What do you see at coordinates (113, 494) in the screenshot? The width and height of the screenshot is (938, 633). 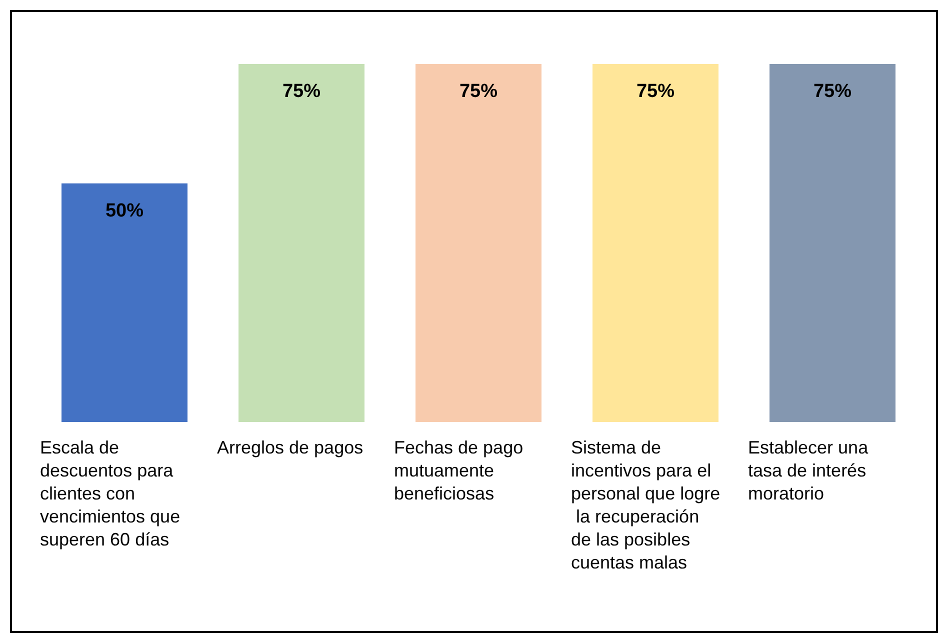 I see `x-tick-label: Escala de descuentos para clientes con vencimientos que superen 60 días` at bounding box center [113, 494].